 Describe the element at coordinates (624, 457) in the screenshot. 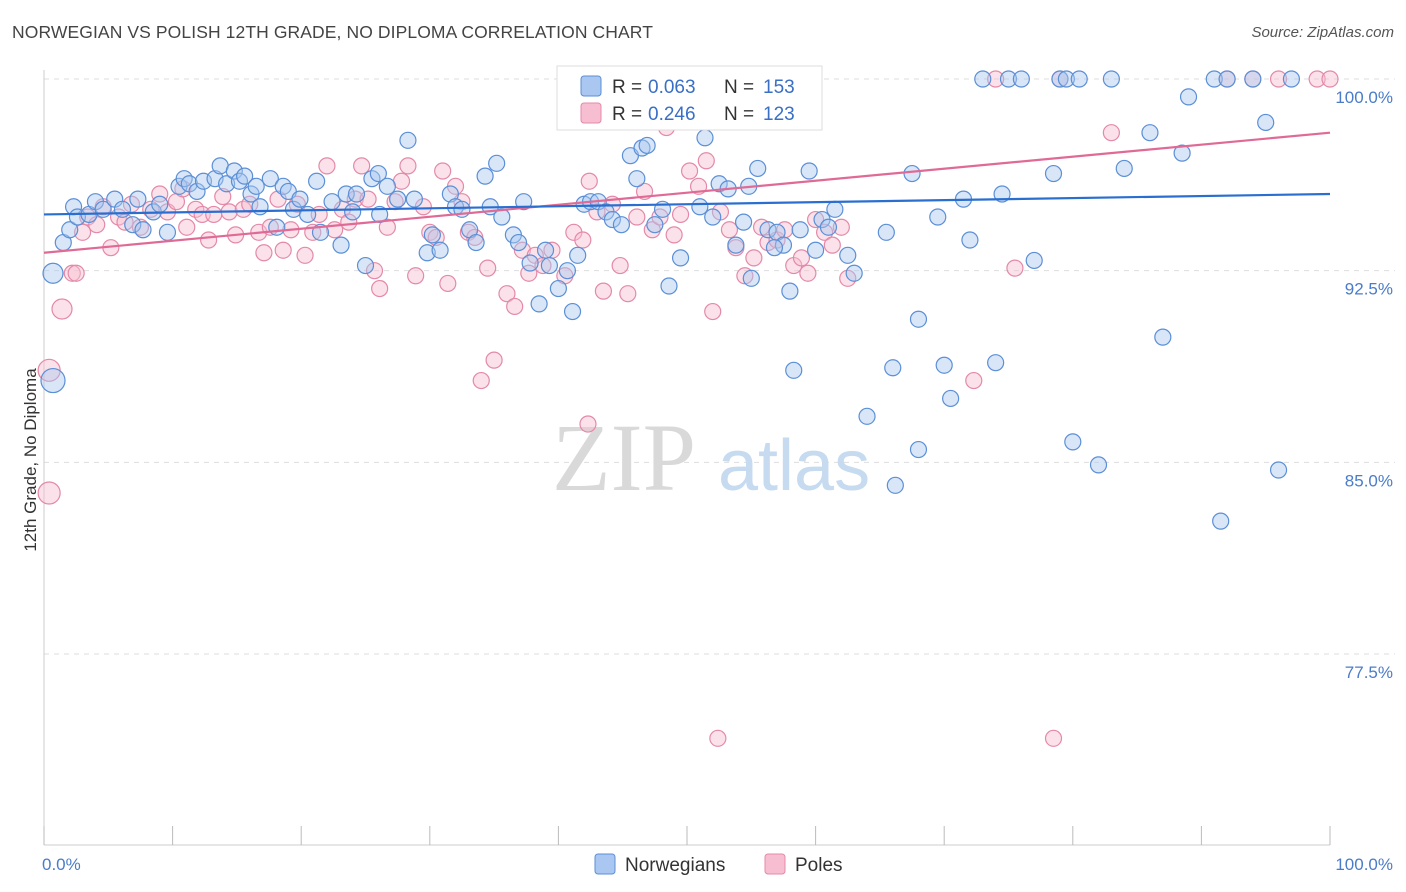

I see `watermark-zip: ZIP` at that location.